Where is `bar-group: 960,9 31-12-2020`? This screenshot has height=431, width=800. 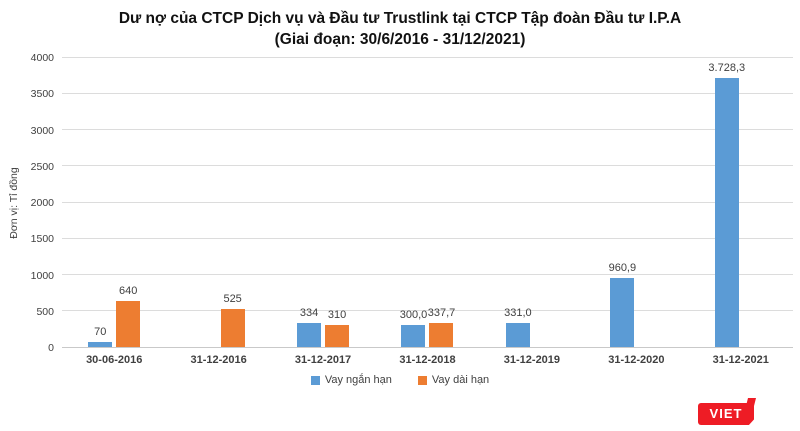 bar-group: 960,9 31-12-2020 is located at coordinates (636, 212).